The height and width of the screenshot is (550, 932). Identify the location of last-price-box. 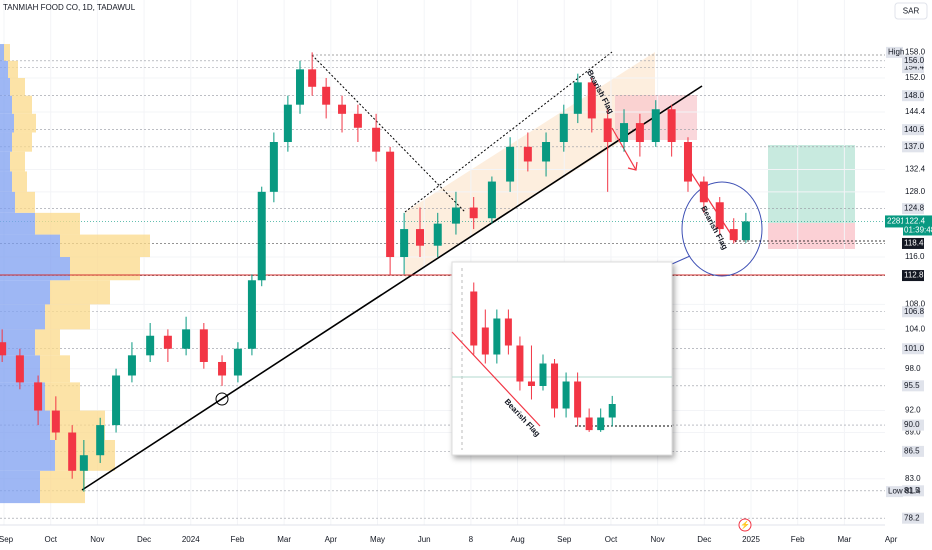
(917, 225).